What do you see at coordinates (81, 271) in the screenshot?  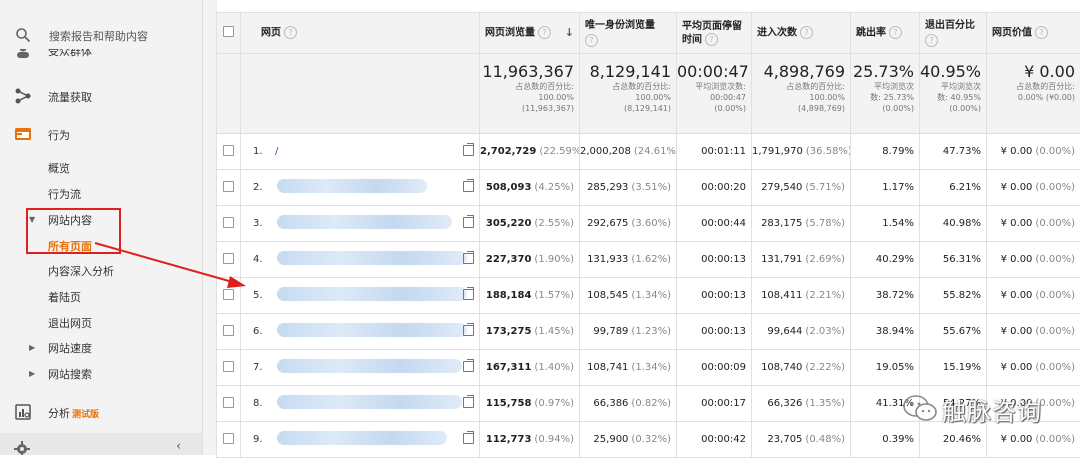 I see `sidebar-item-drilldown: 内容深入分析` at bounding box center [81, 271].